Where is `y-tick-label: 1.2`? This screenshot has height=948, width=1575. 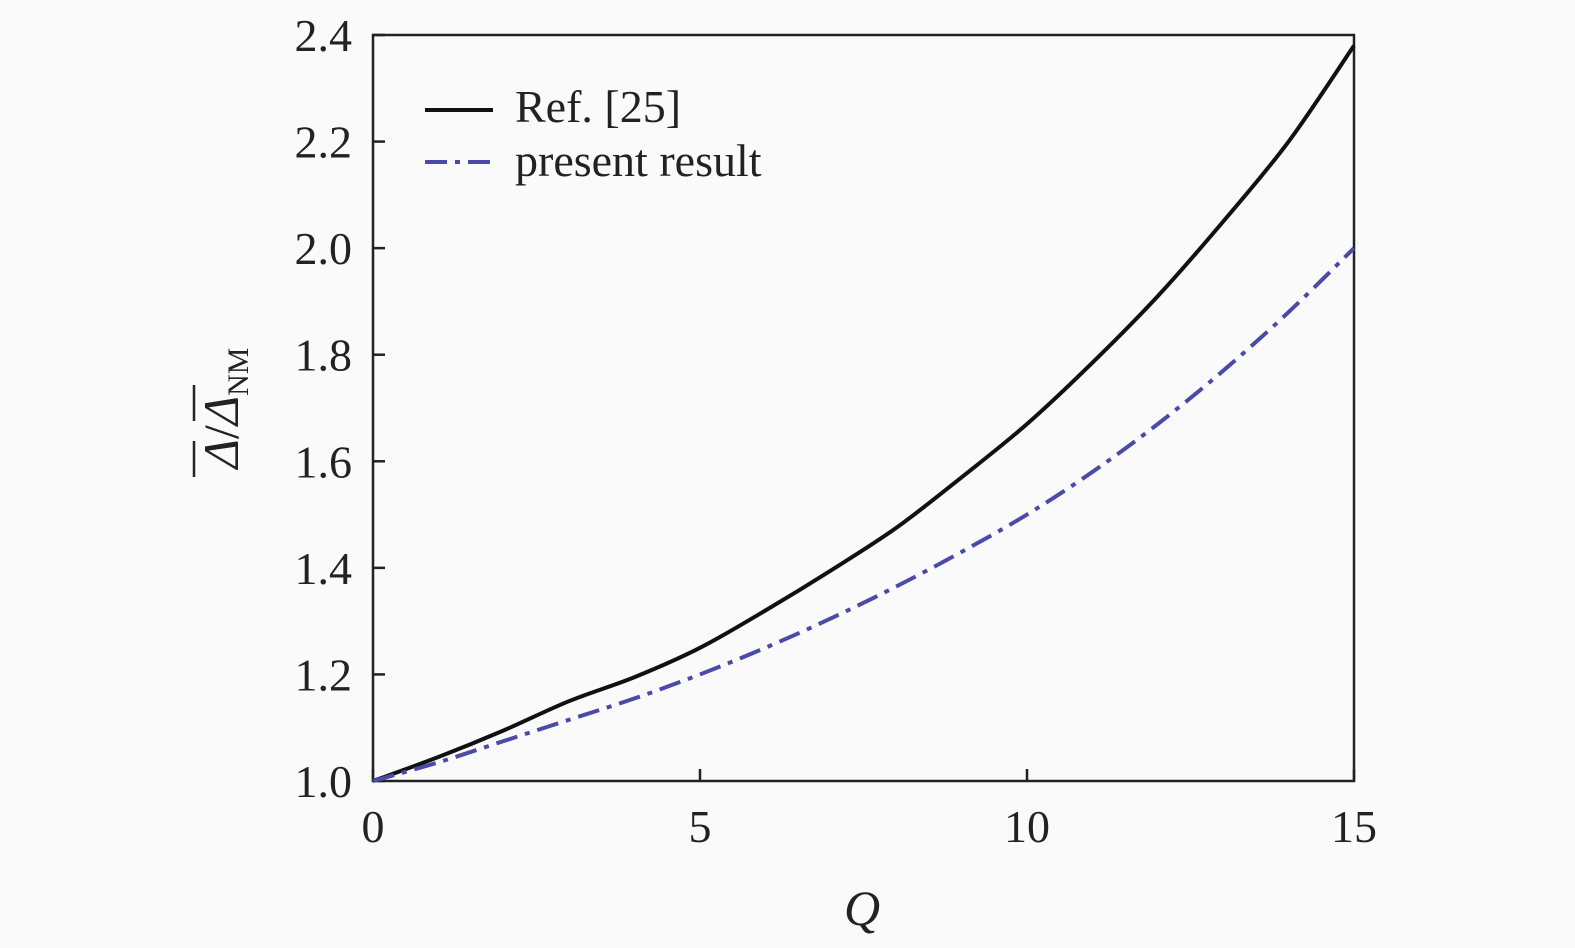
y-tick-label: 1.2 is located at coordinates (324, 674).